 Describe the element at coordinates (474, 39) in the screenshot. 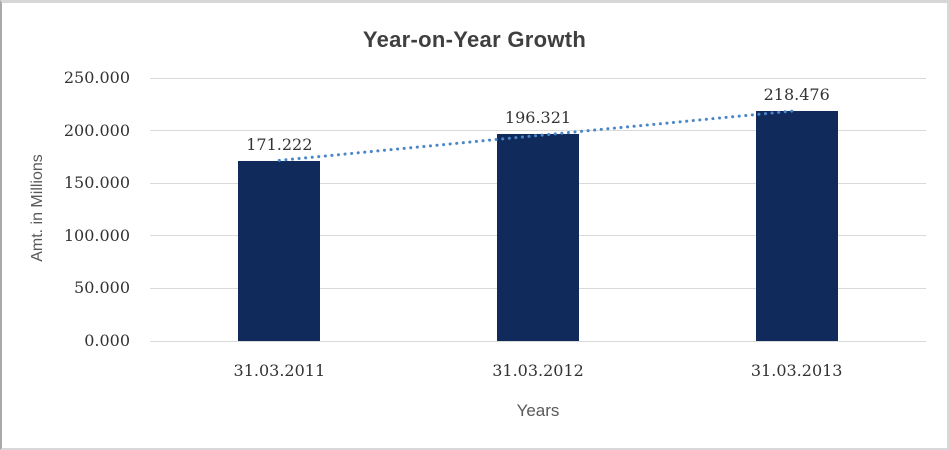

I see `chart-title: Year-on-Year Growth` at that location.